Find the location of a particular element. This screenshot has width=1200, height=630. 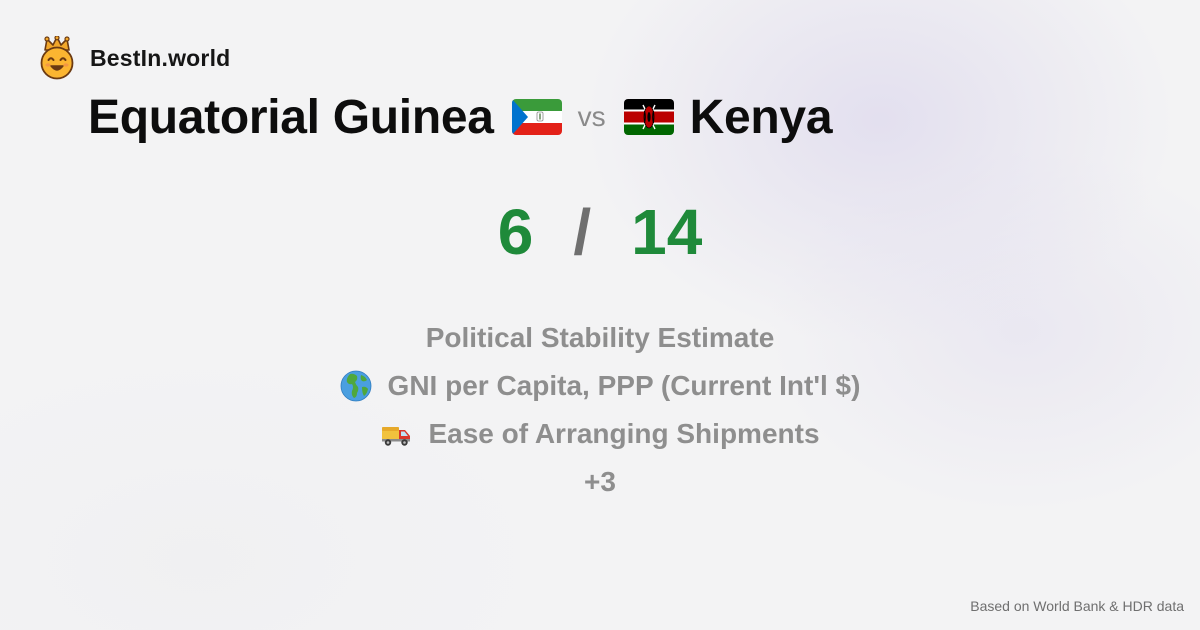

more-metrics-link: +3 is located at coordinates (600, 482).